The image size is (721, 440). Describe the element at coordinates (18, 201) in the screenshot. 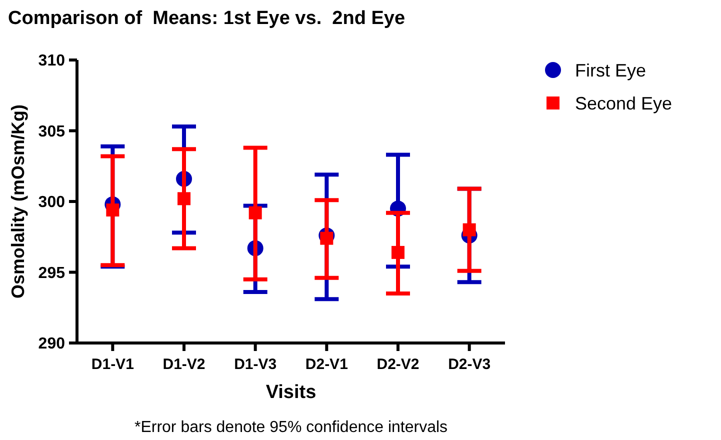

I see `y-axis-title: Osmolality (mOsm/Kg)` at that location.